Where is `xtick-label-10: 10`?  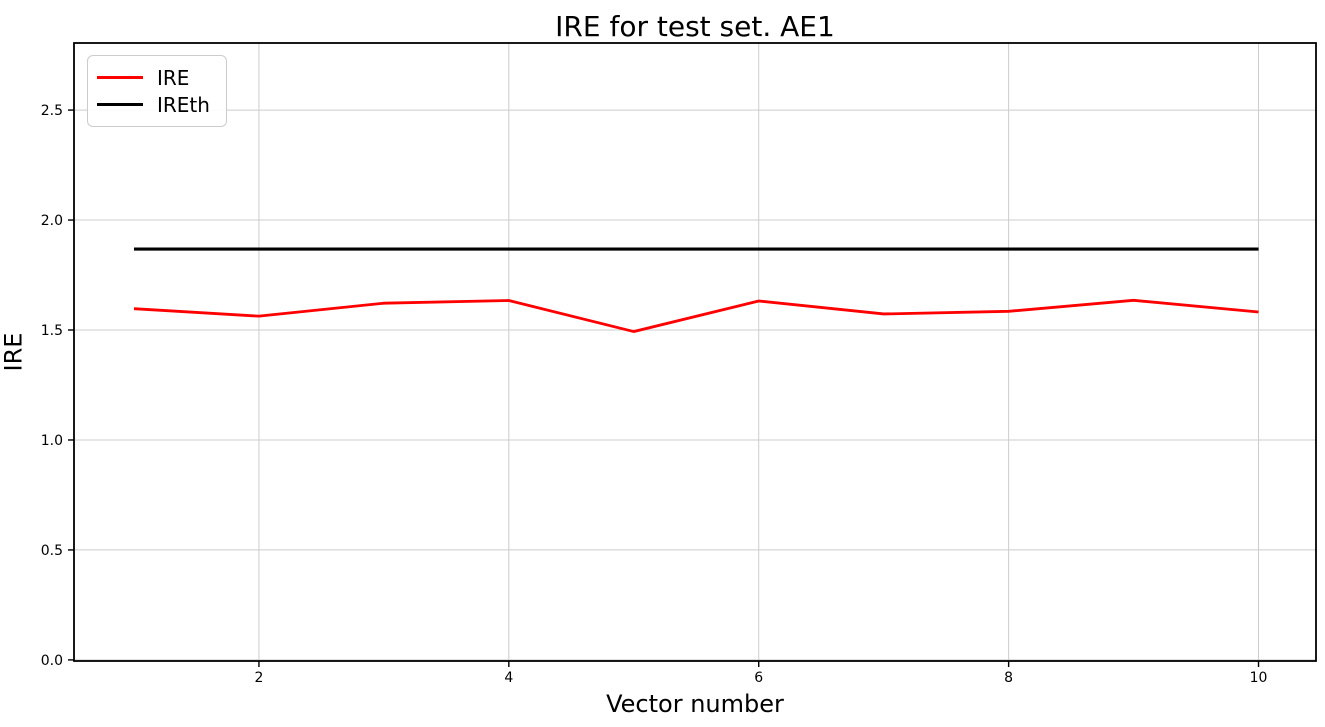 xtick-label-10: 10 is located at coordinates (1259, 678).